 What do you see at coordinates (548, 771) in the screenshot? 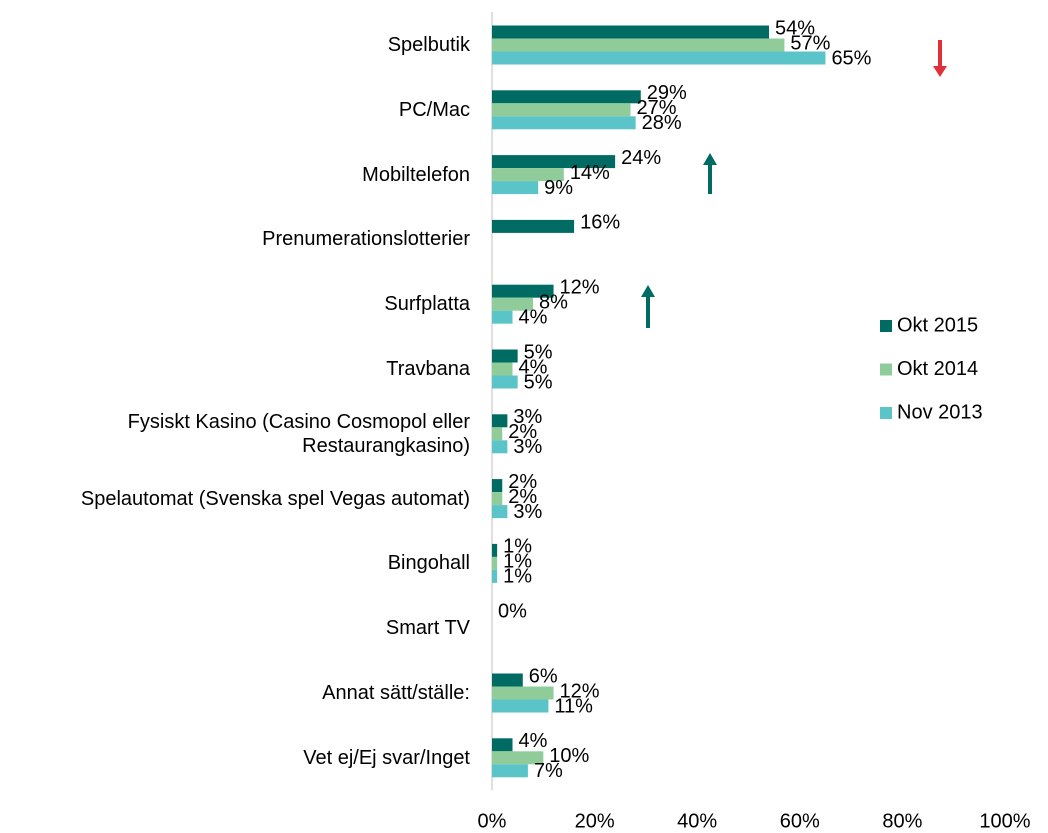
I see `value-label: 7%` at bounding box center [548, 771].